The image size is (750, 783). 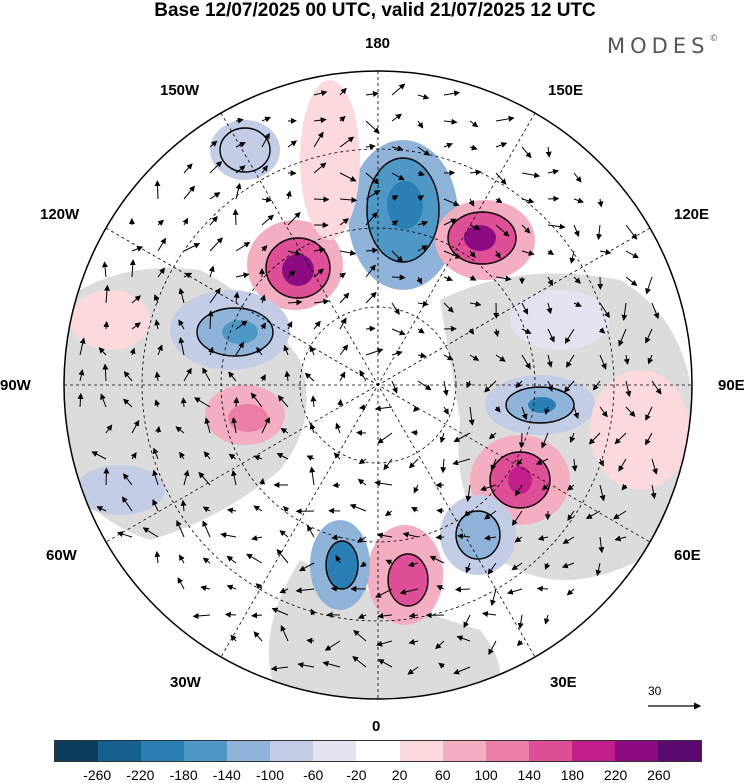 What do you see at coordinates (399, 775) in the screenshot?
I see `colorbar-tick-label: 20` at bounding box center [399, 775].